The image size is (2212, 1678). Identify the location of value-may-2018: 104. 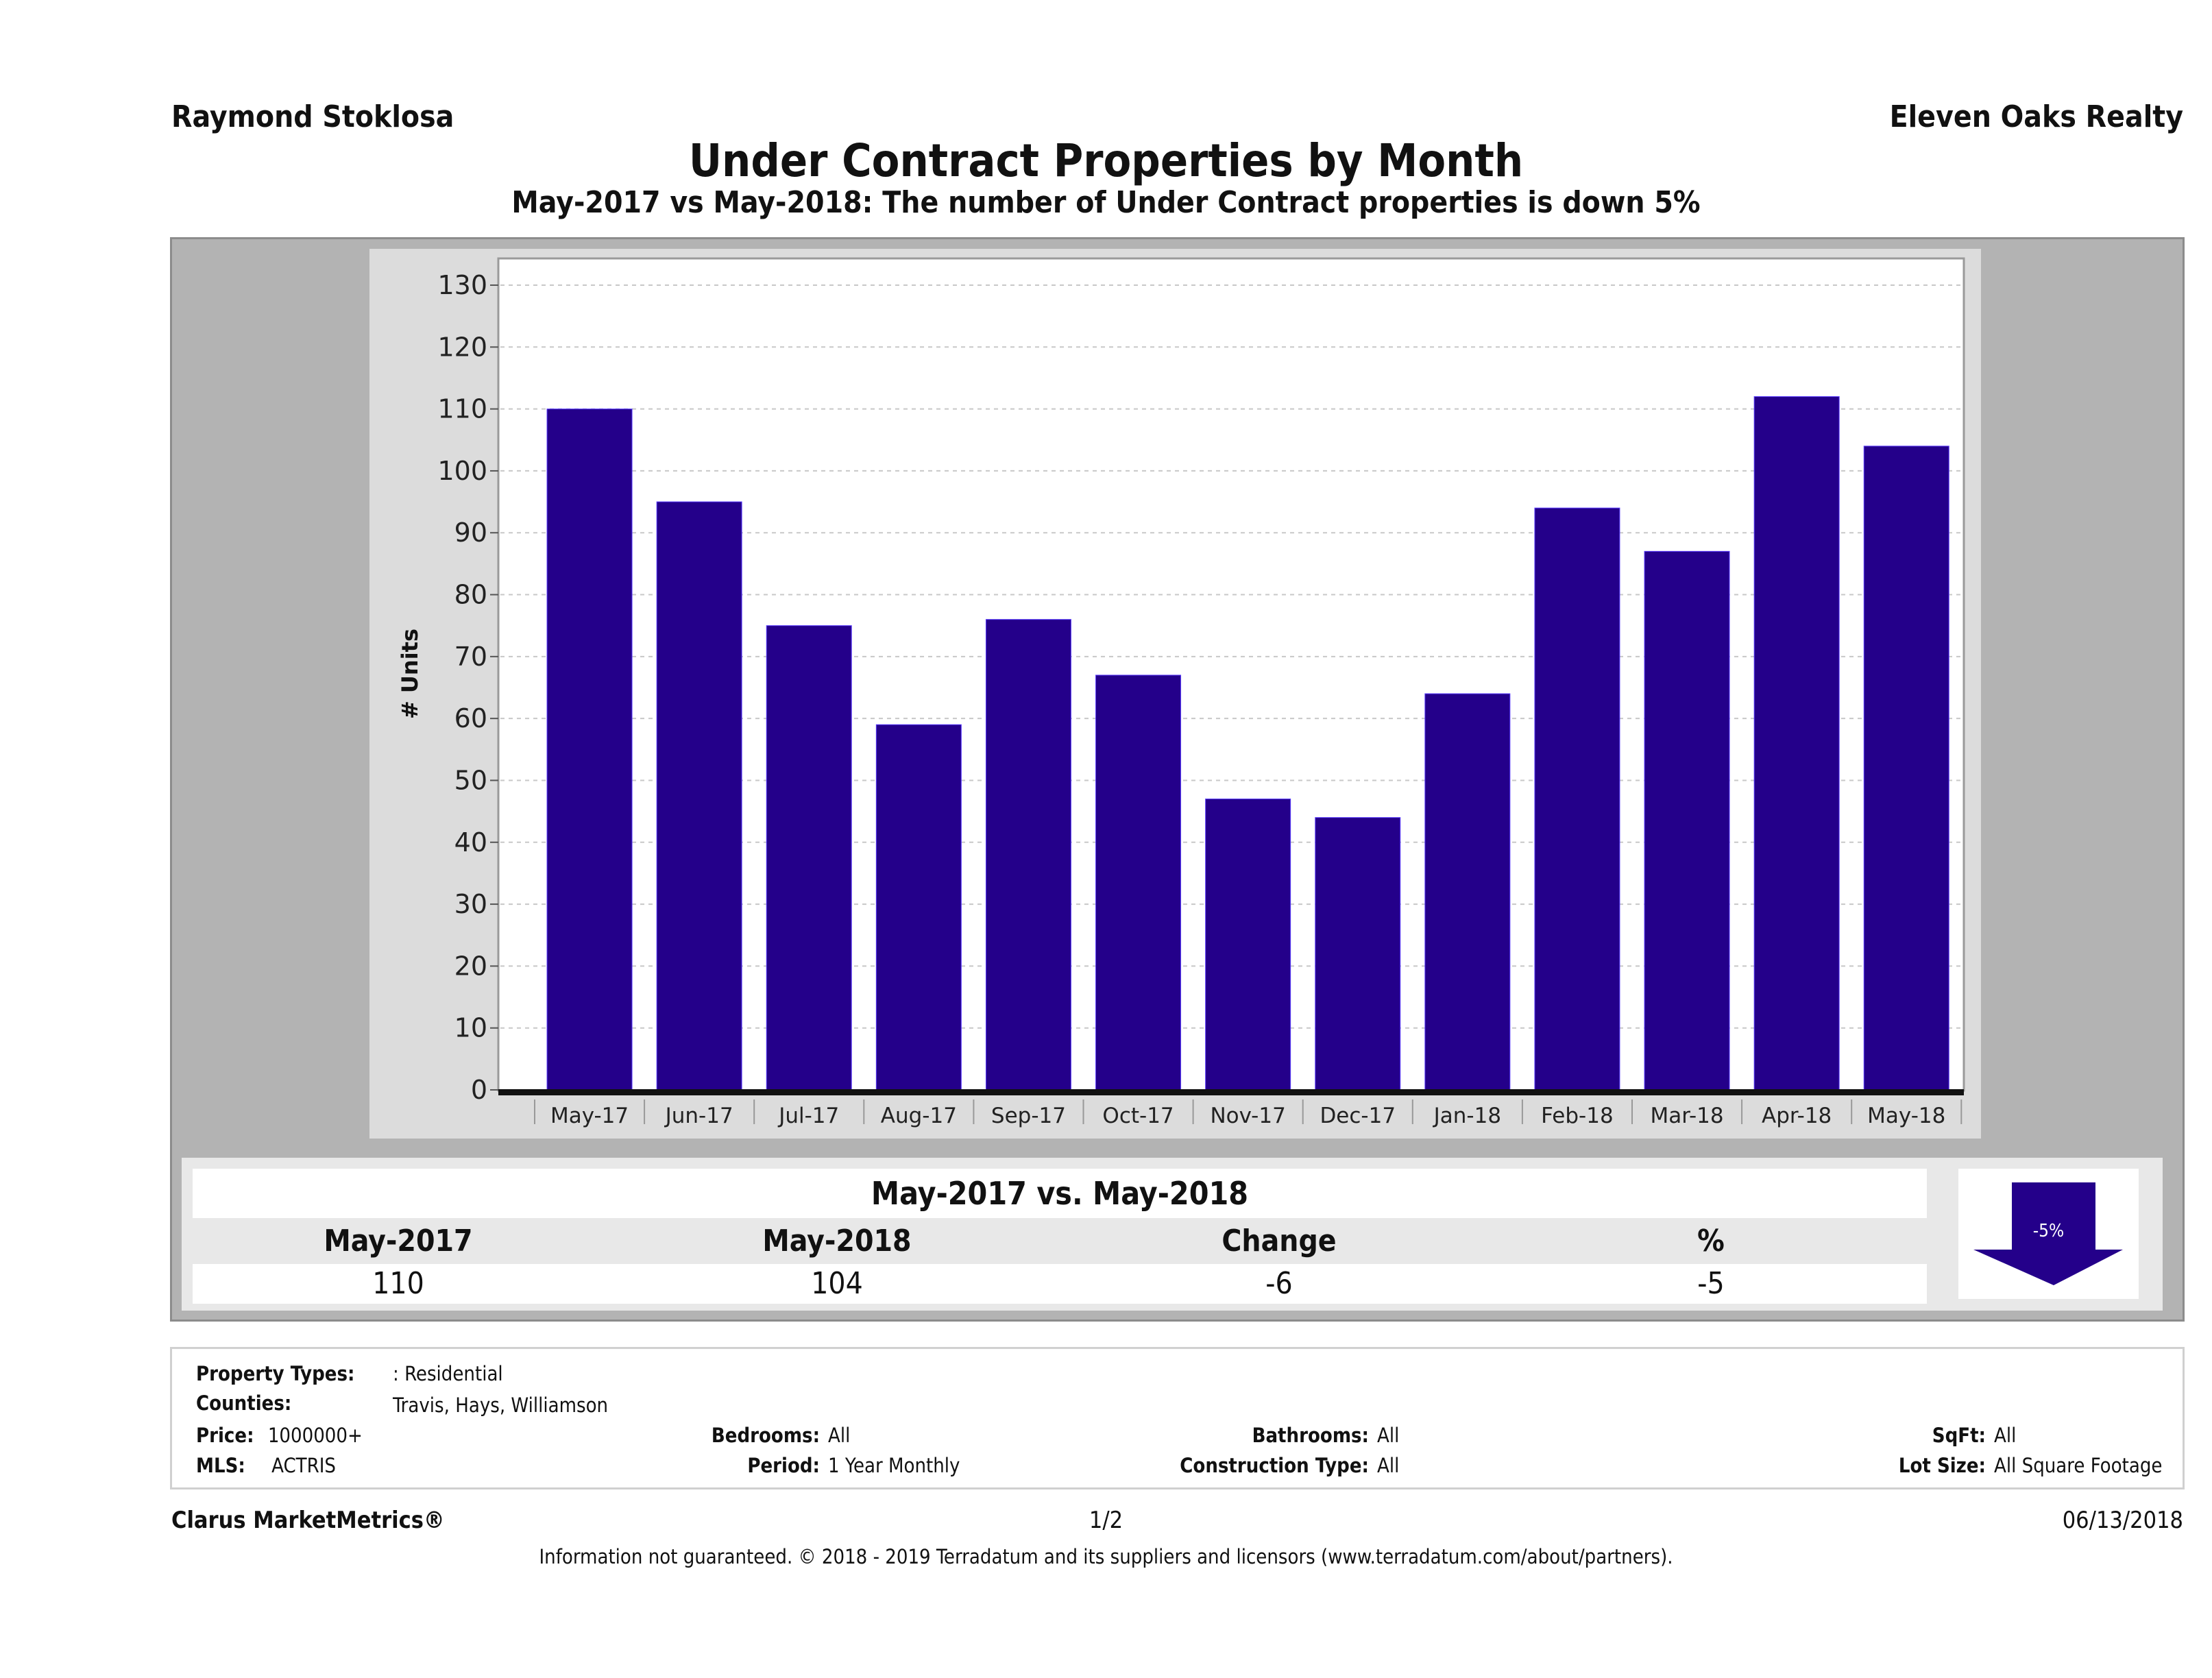
(837, 1283).